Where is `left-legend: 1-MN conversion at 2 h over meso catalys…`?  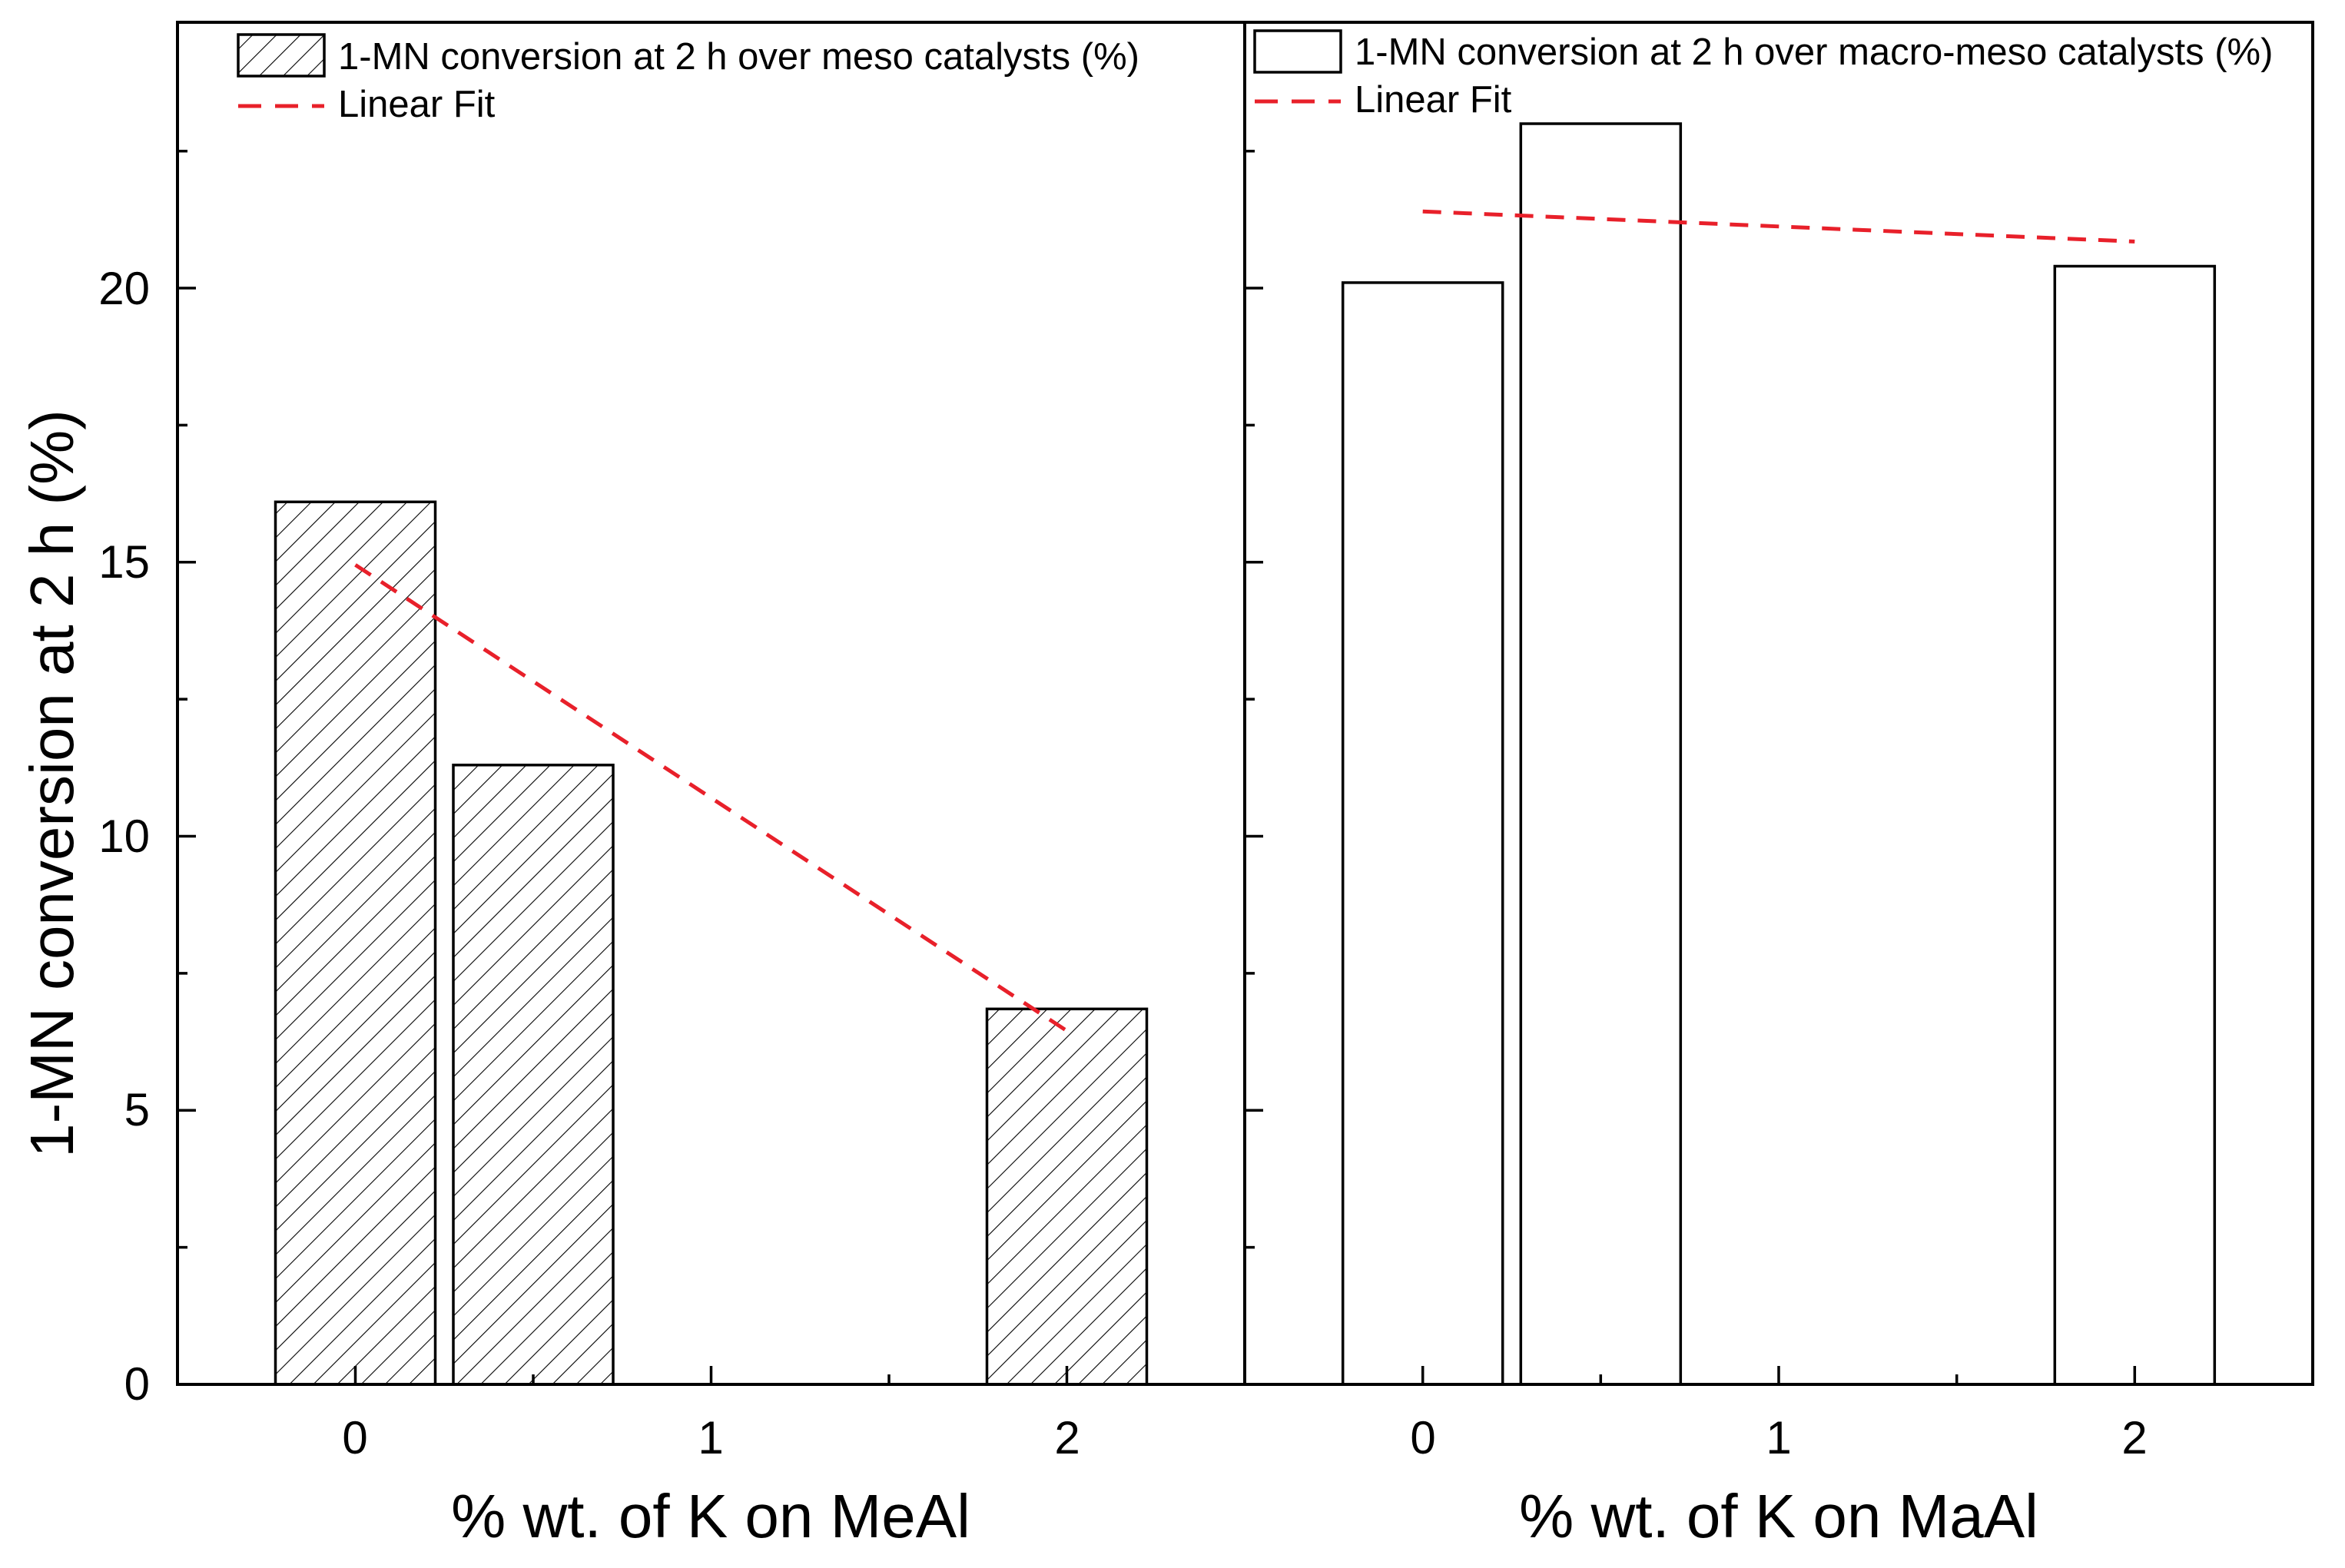 left-legend: 1-MN conversion at 2 h over meso catalys… is located at coordinates (688, 79).